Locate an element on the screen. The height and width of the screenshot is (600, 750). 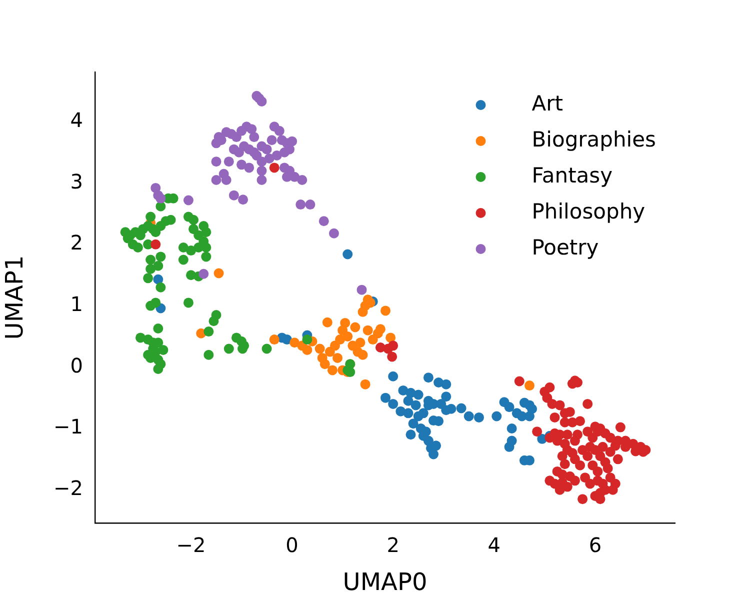
x-axis-title: UMAP0 is located at coordinates (385, 582).